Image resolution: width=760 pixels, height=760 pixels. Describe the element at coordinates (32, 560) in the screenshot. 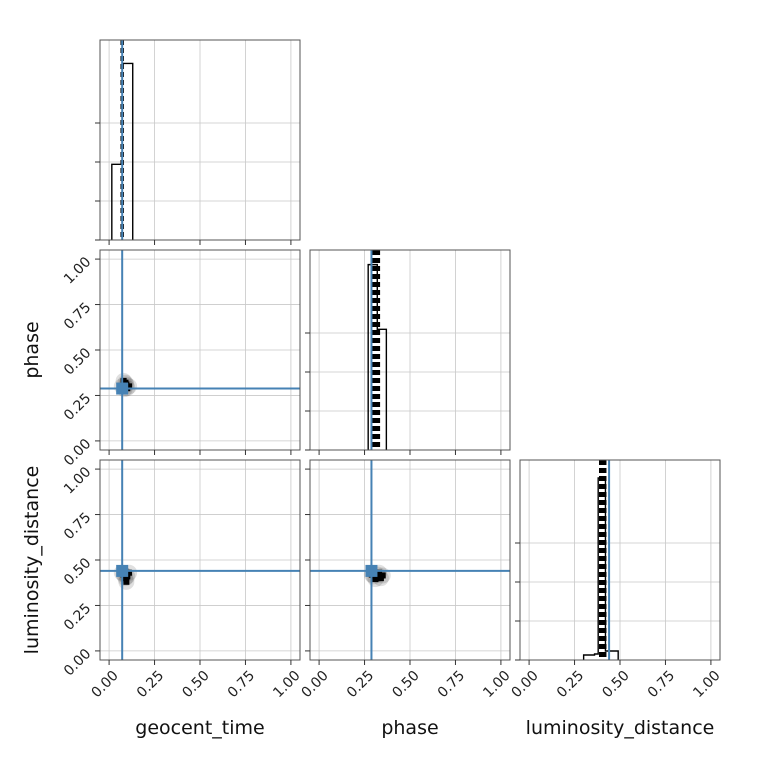

I see `y-axis-label-luminosity-distance: luminosity_distance` at that location.